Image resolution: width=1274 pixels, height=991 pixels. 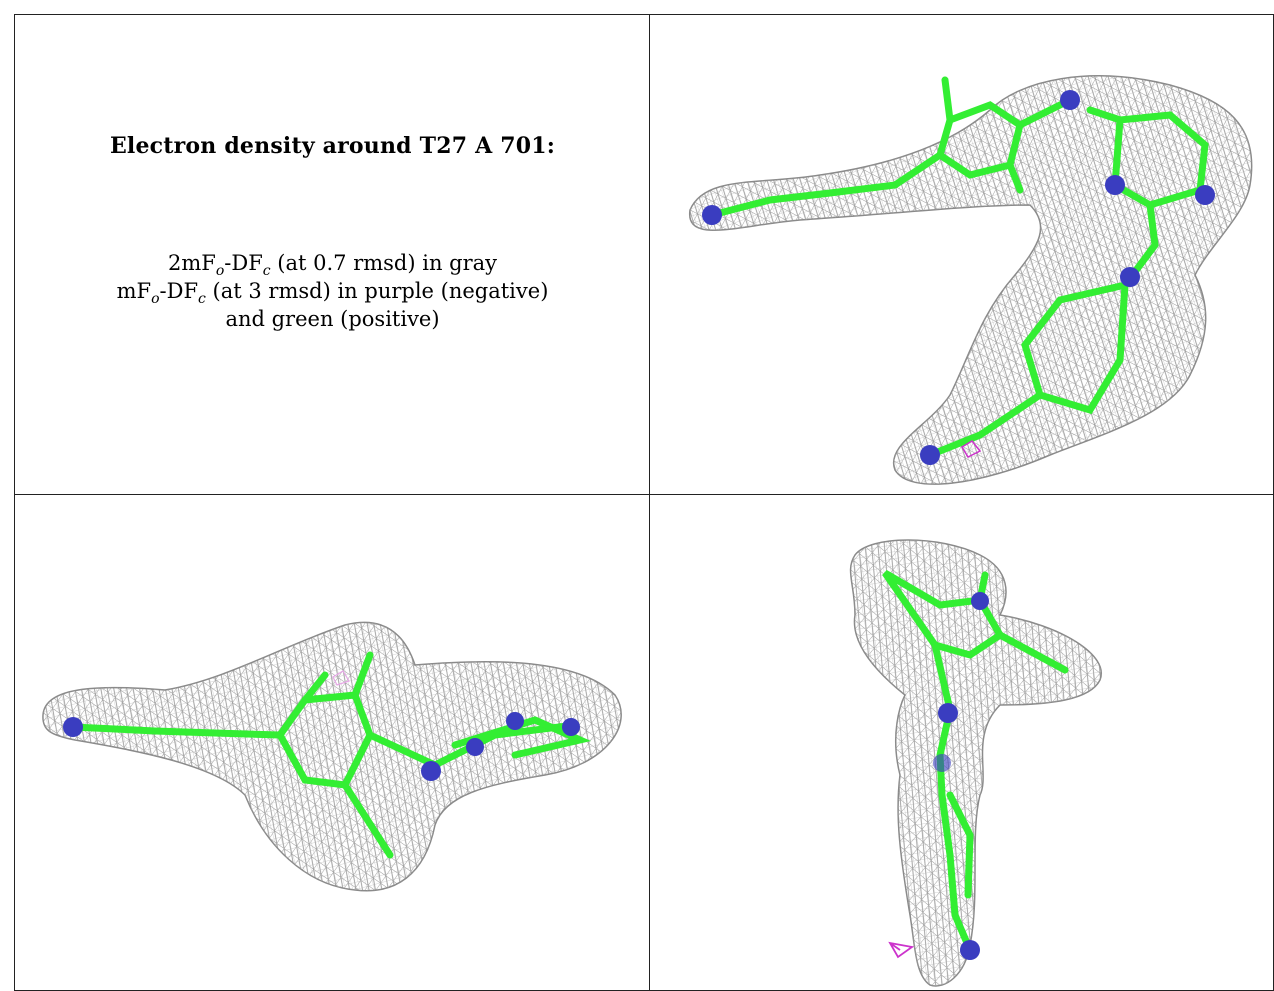 What do you see at coordinates (332, 293) in the screenshot?
I see `legend-line-2: mFo-DFc (at 3 rmsd) in purple (negative)` at bounding box center [332, 293].